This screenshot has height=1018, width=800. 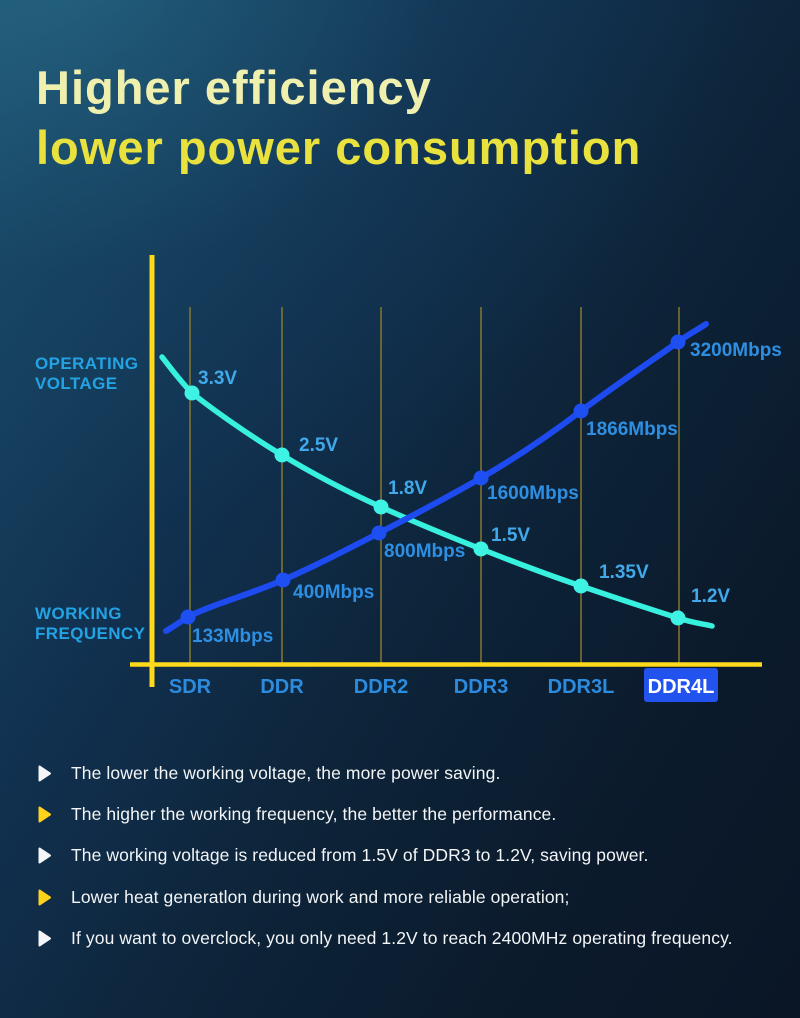 What do you see at coordinates (736, 350) in the screenshot?
I see `frequency-point-label: 3200Mbps` at bounding box center [736, 350].